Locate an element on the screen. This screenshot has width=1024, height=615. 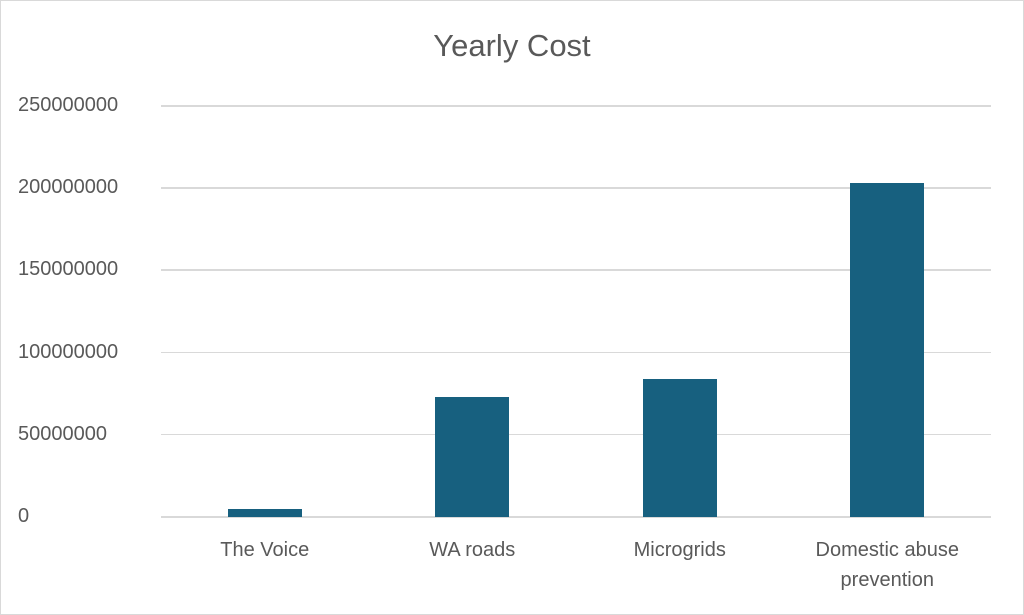
x-category-label: Domestic abuse prevention is located at coordinates (887, 565).